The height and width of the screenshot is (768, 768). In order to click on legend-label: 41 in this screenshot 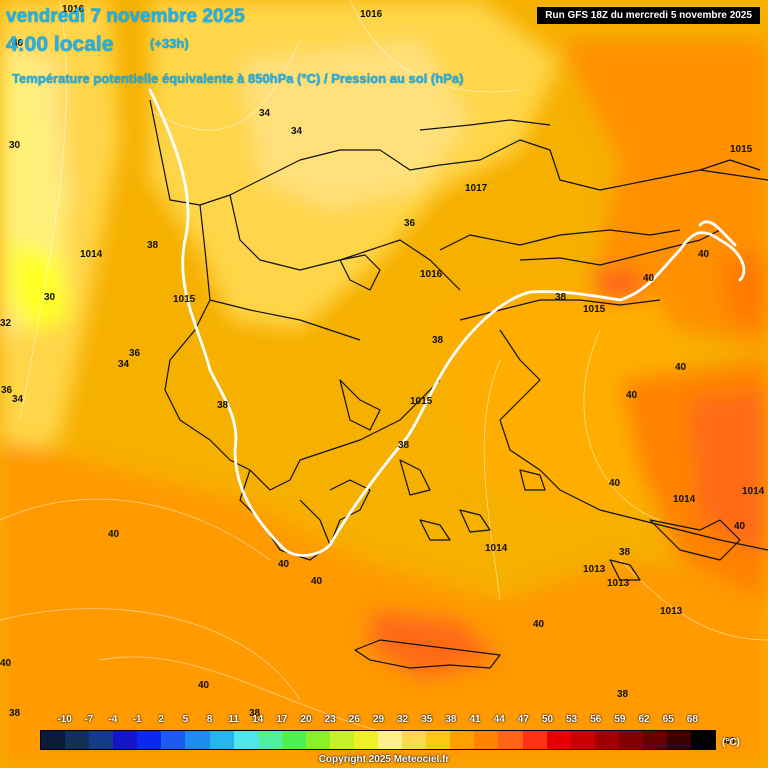, I will do `click(475, 719)`.